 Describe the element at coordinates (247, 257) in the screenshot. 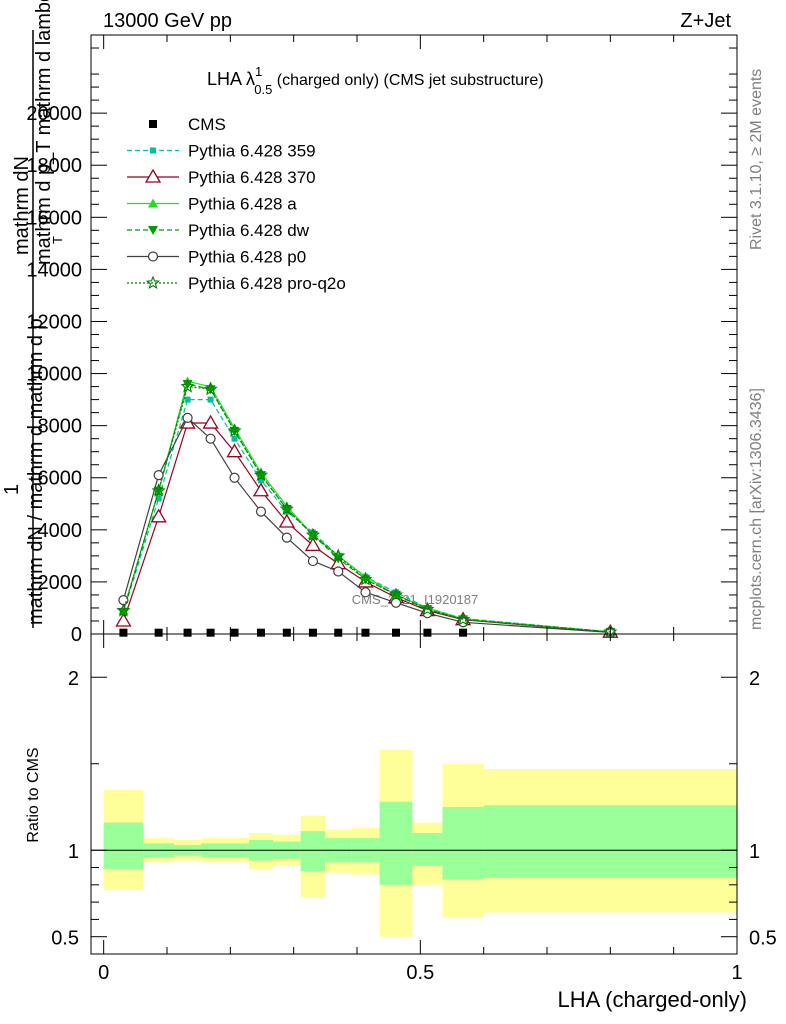

I see `legend-label: Pythia 6.428 p0` at that location.